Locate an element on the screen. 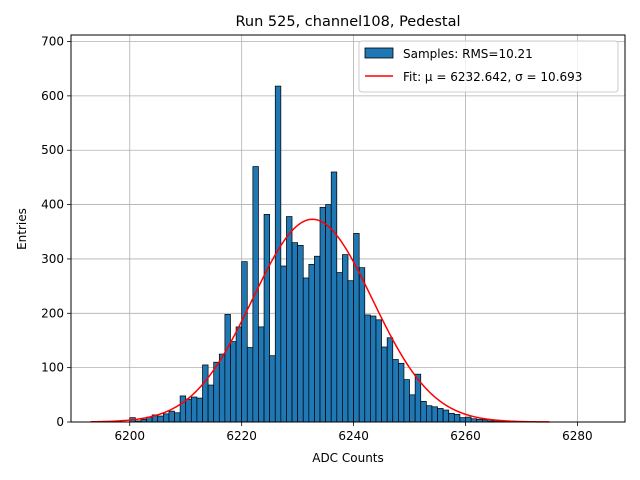  x-tick-label-2: 6240 is located at coordinates (353, 436).